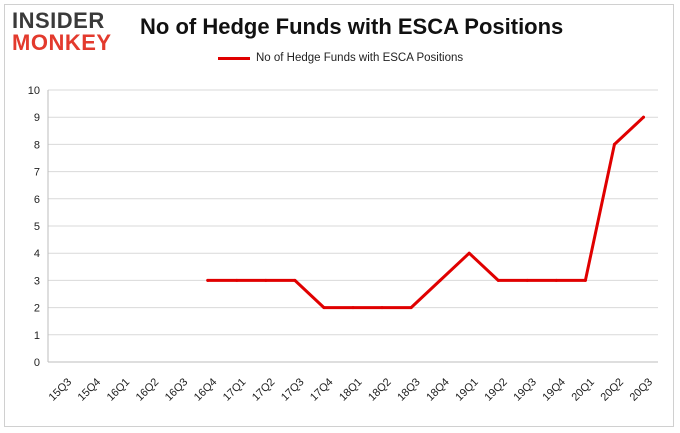 The image size is (680, 433). Describe the element at coordinates (61, 390) in the screenshot. I see `x-tick-label: 15Q3` at that location.